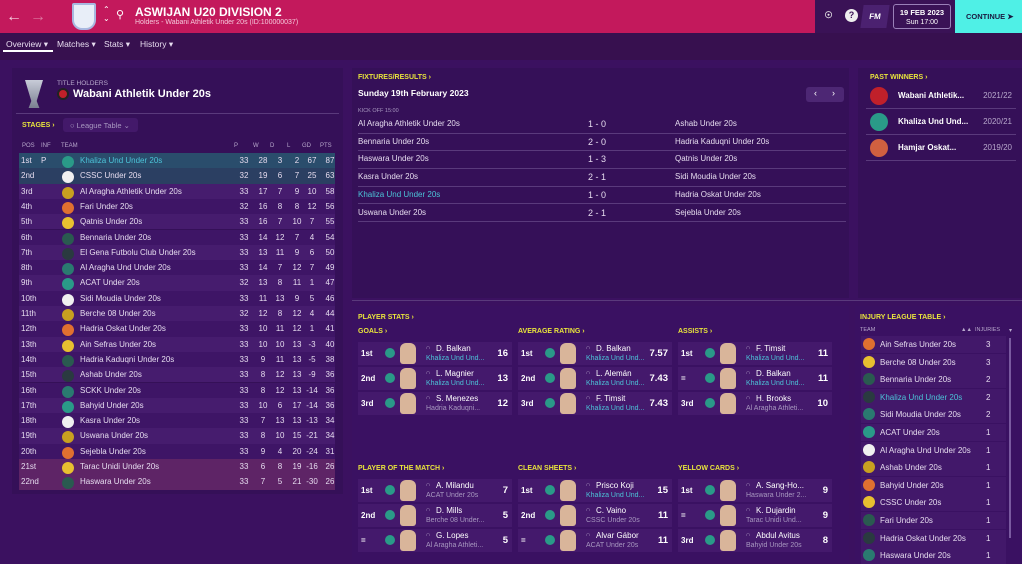  Describe the element at coordinates (828, 15) in the screenshot. I see `trophy-icon: ☉` at that location.